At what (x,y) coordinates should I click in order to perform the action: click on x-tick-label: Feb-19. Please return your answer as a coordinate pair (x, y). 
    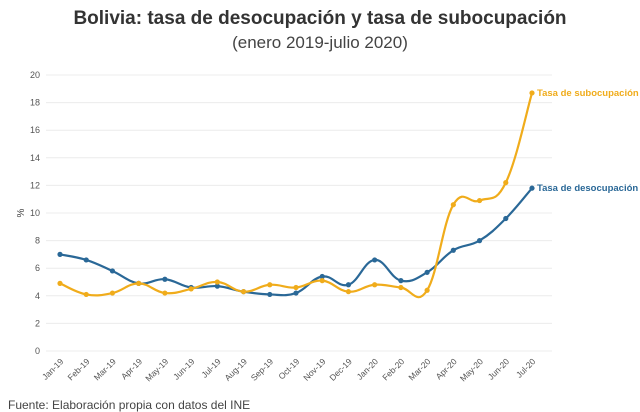
    Looking at the image, I should click on (79, 369).